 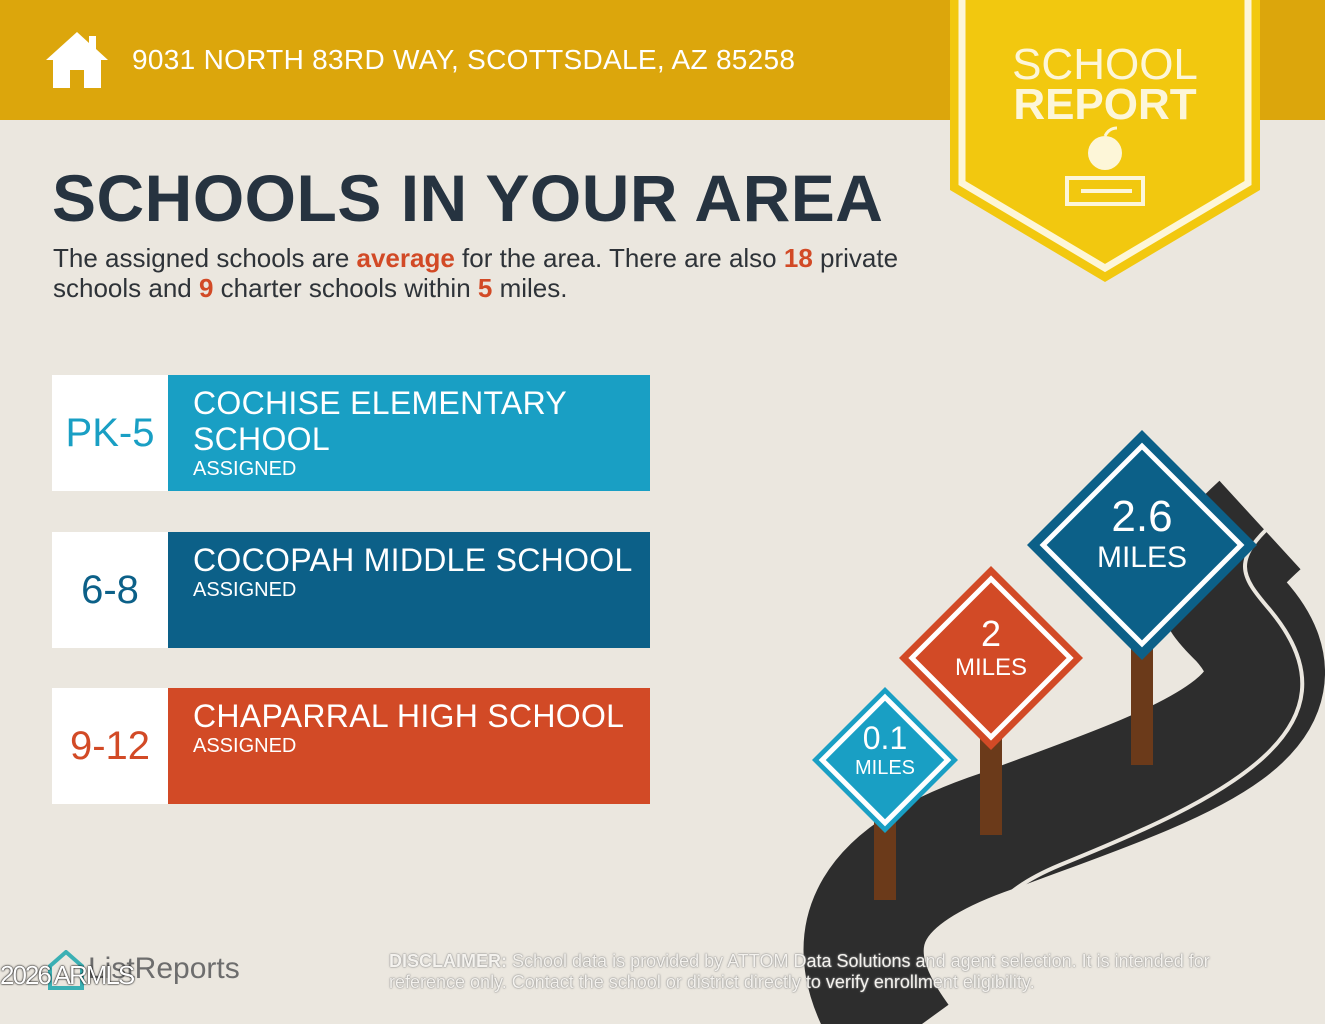 I want to click on sign-label: 2.6 MILES, so click(x=1142, y=534).